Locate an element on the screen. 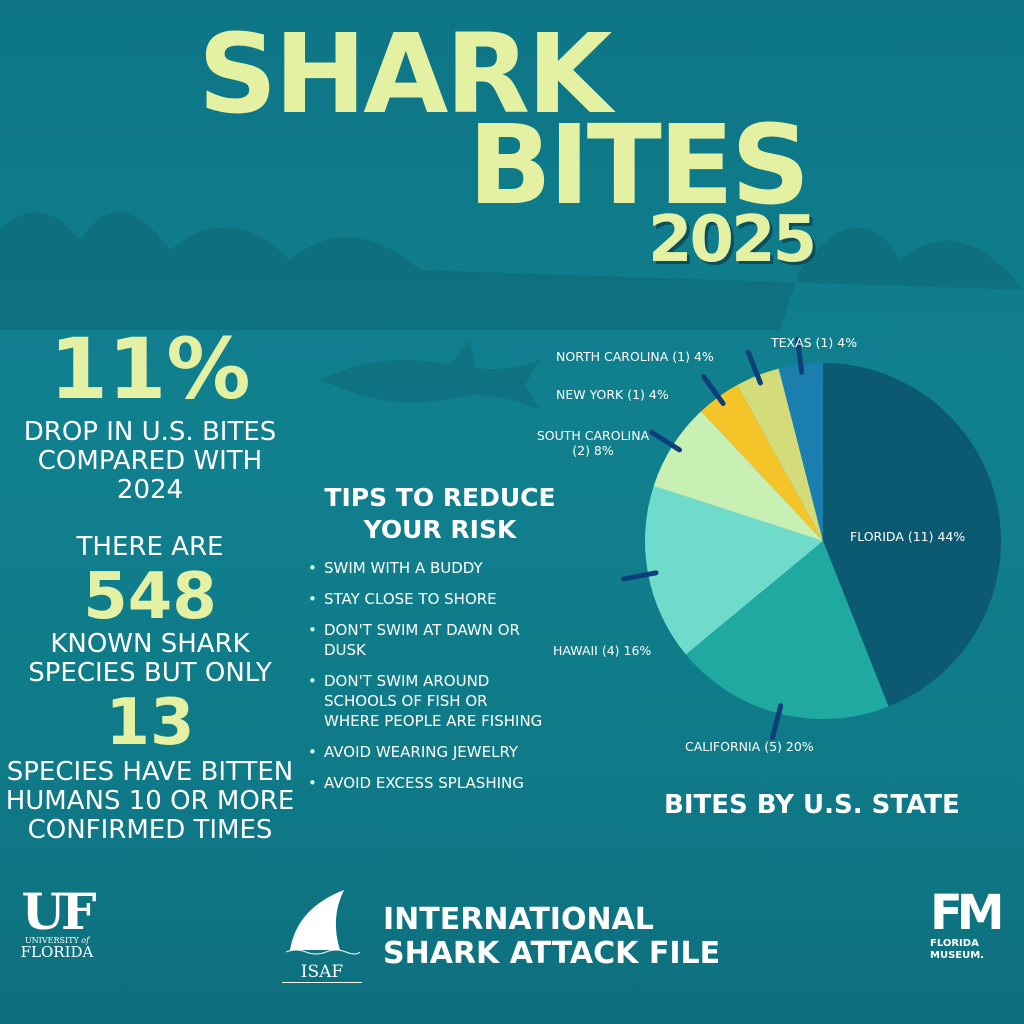 Image resolution: width=1024 pixels, height=1024 pixels. label-south-carolina: SOUTH CAROLINA (2) 8% is located at coordinates (593, 443).